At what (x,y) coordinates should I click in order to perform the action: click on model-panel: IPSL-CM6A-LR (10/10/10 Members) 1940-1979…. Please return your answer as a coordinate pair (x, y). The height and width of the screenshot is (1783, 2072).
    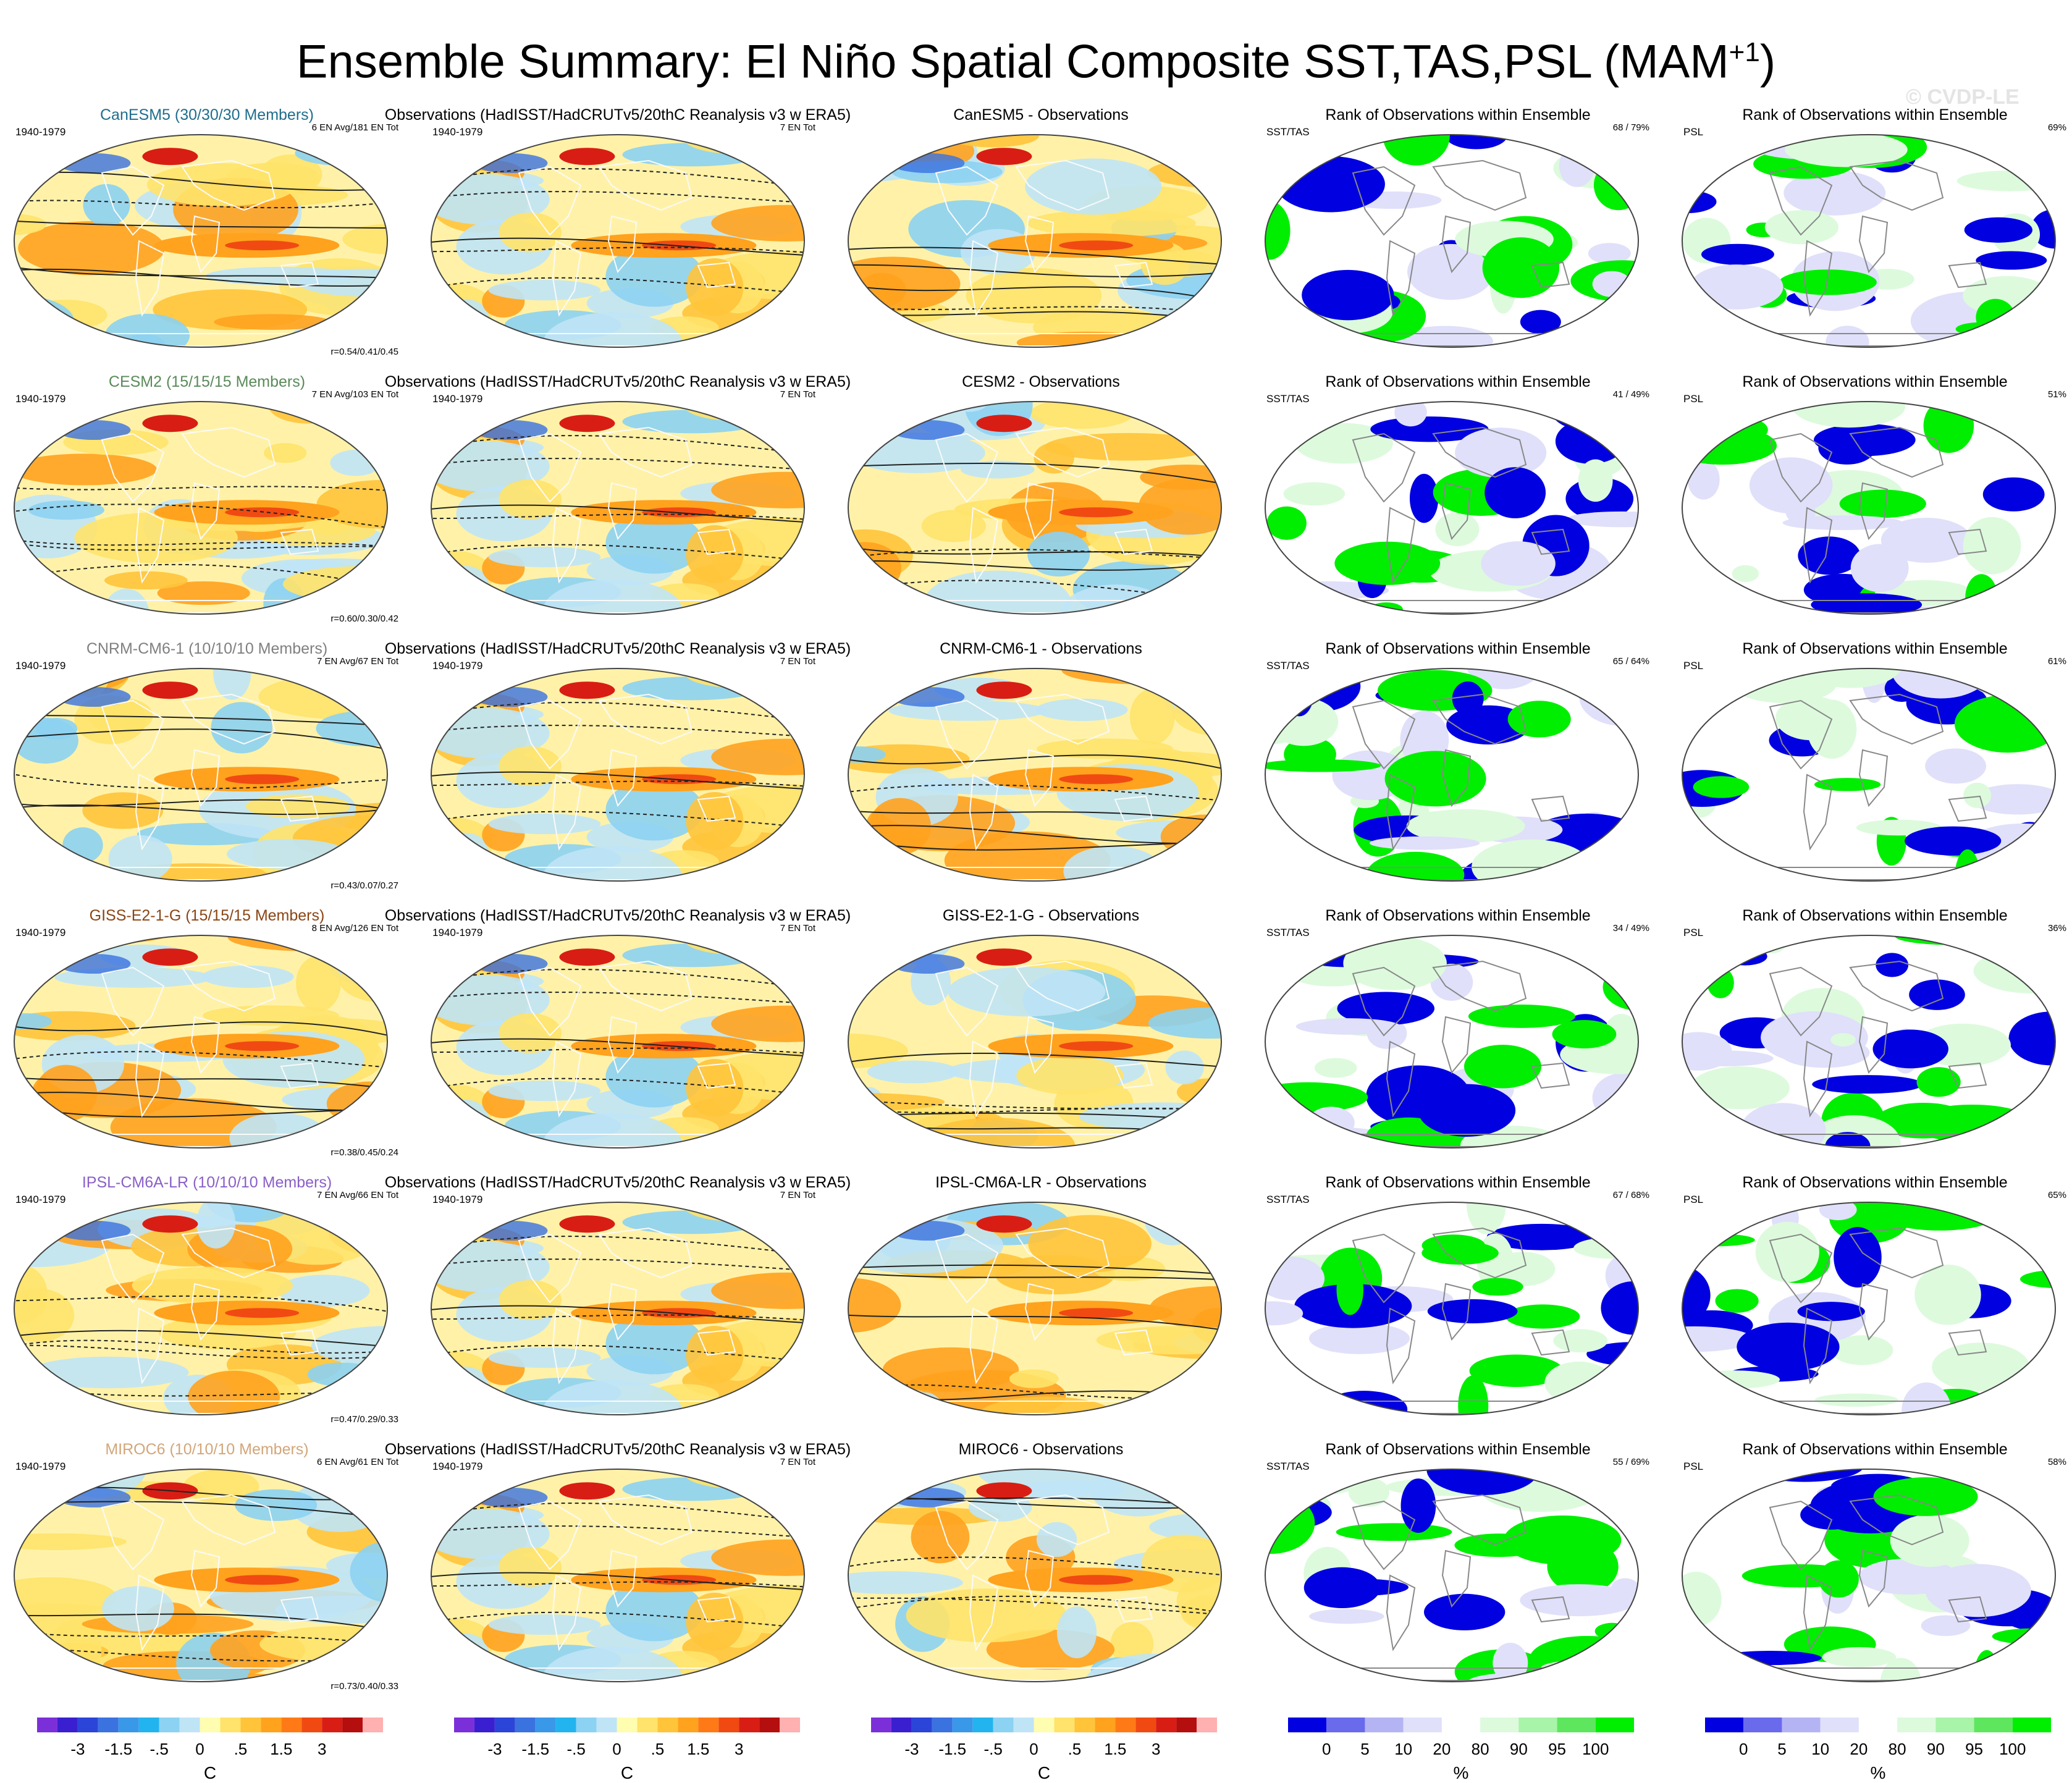
    Looking at the image, I should click on (207, 1300).